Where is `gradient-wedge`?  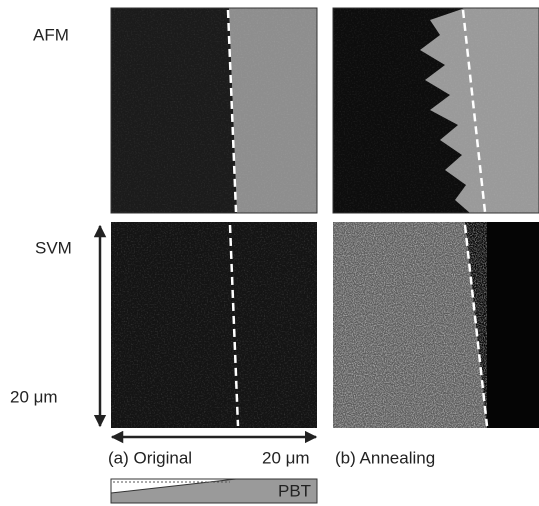 gradient-wedge is located at coordinates (214, 491).